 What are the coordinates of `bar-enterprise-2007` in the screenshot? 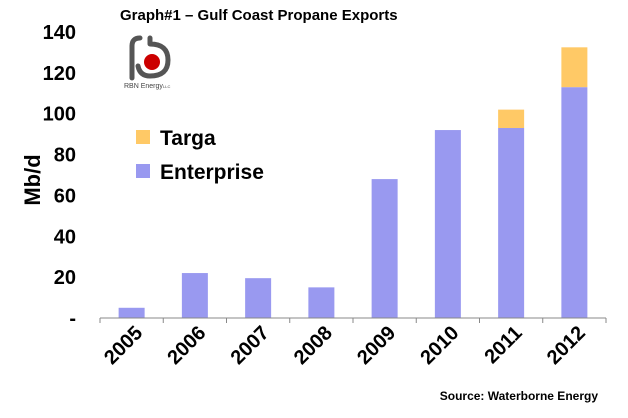 It's located at (258, 298).